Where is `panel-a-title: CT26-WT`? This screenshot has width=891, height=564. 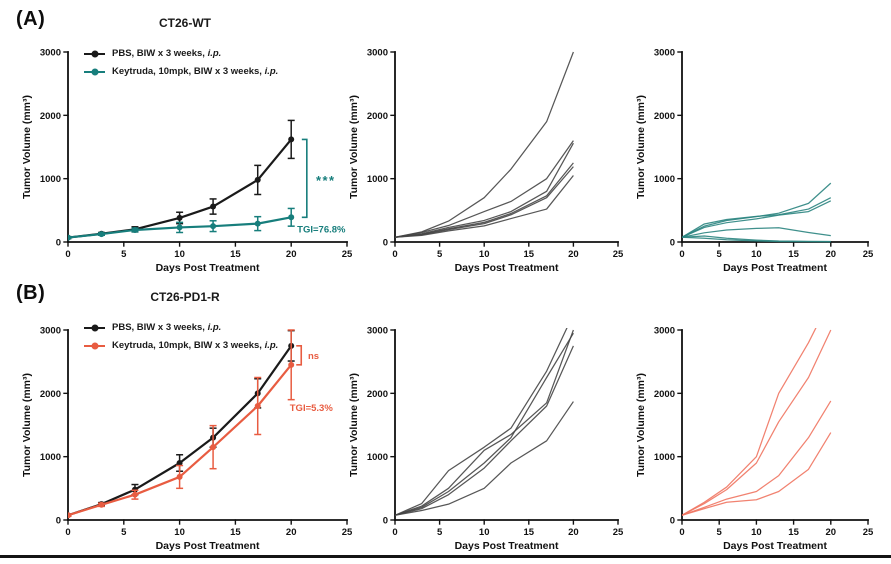
panel-a-title: CT26-WT is located at coordinates (185, 23).